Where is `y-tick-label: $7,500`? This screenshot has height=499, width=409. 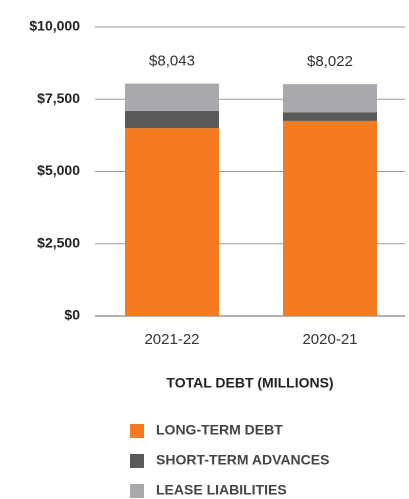
y-tick-label: $7,500 is located at coordinates (58, 98).